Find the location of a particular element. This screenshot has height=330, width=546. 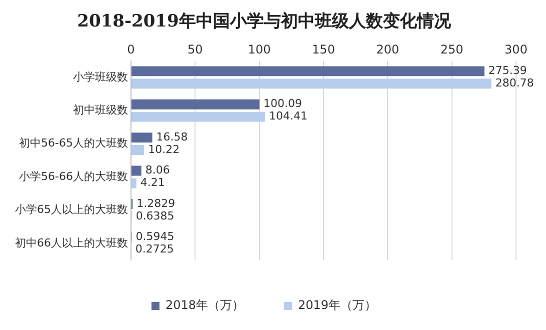

y-tick-label: 初中班级数 is located at coordinates (100, 109).